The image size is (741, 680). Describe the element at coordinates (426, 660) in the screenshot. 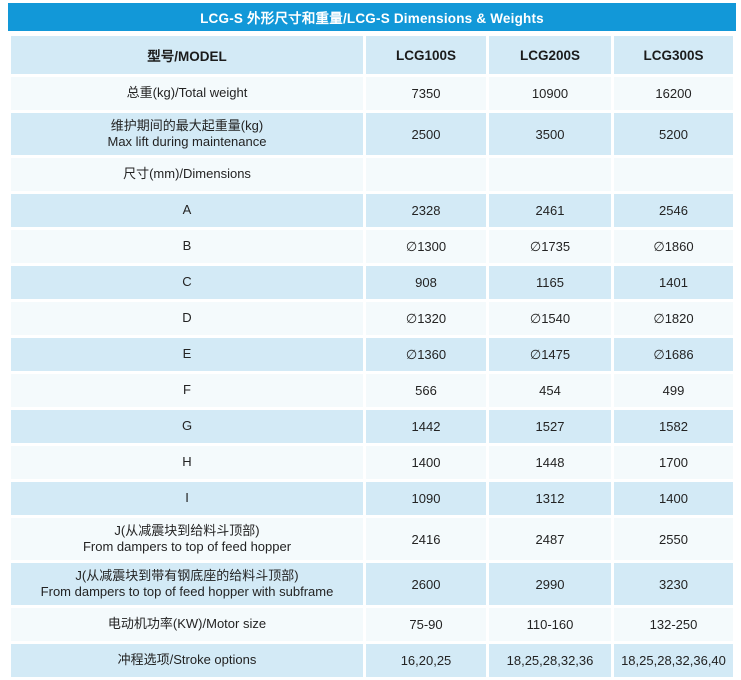

I see `value-cell: 16,20,25` at that location.